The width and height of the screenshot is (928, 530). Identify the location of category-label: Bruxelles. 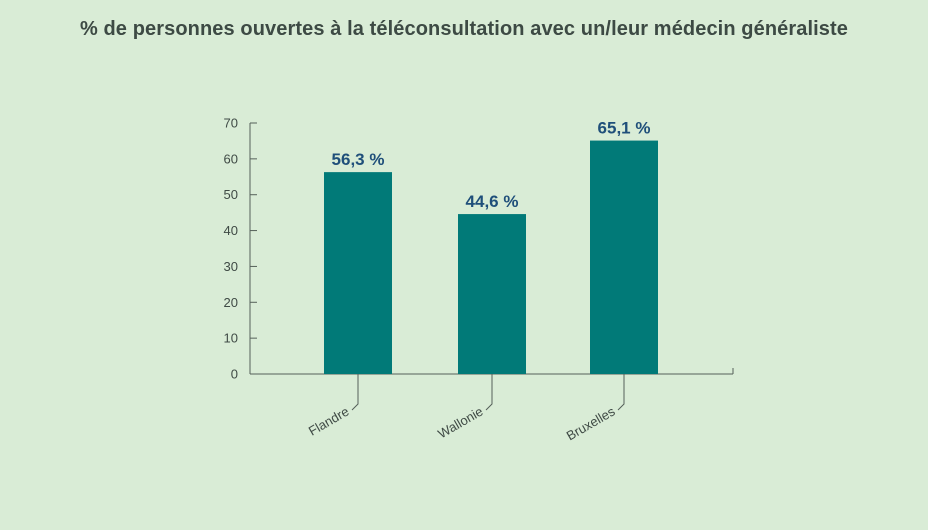
(591, 423).